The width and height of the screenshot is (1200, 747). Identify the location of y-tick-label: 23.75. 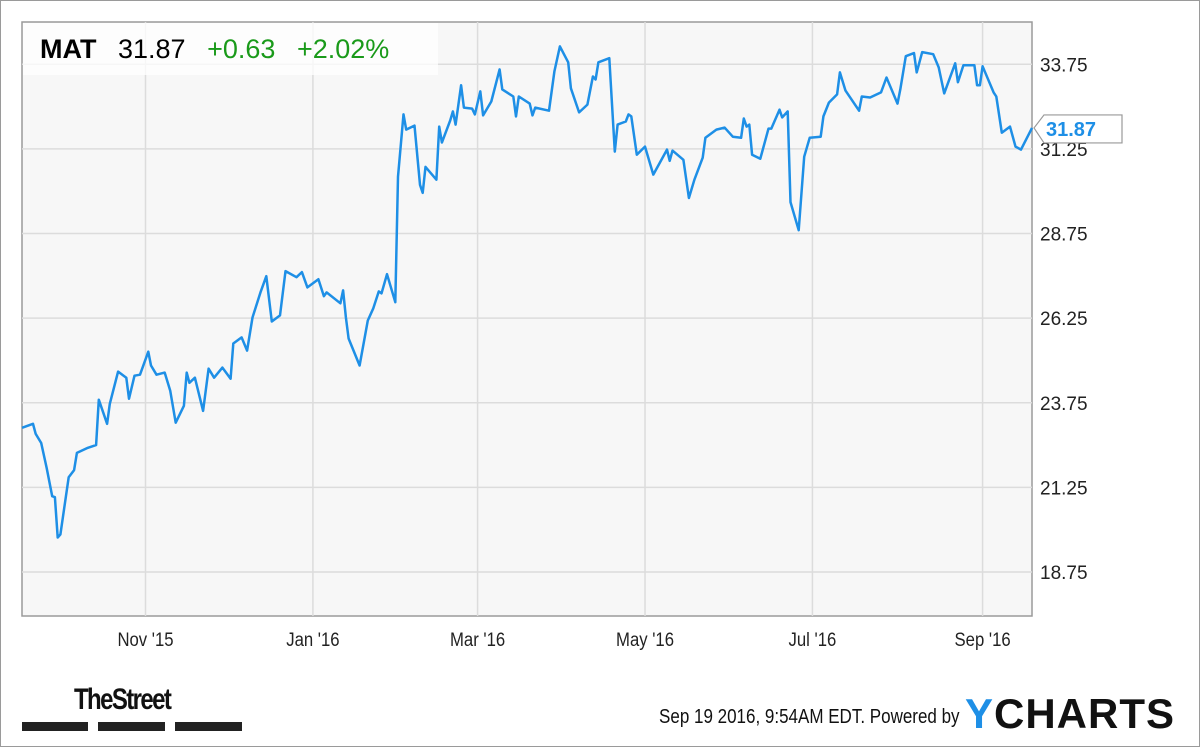
(1064, 404).